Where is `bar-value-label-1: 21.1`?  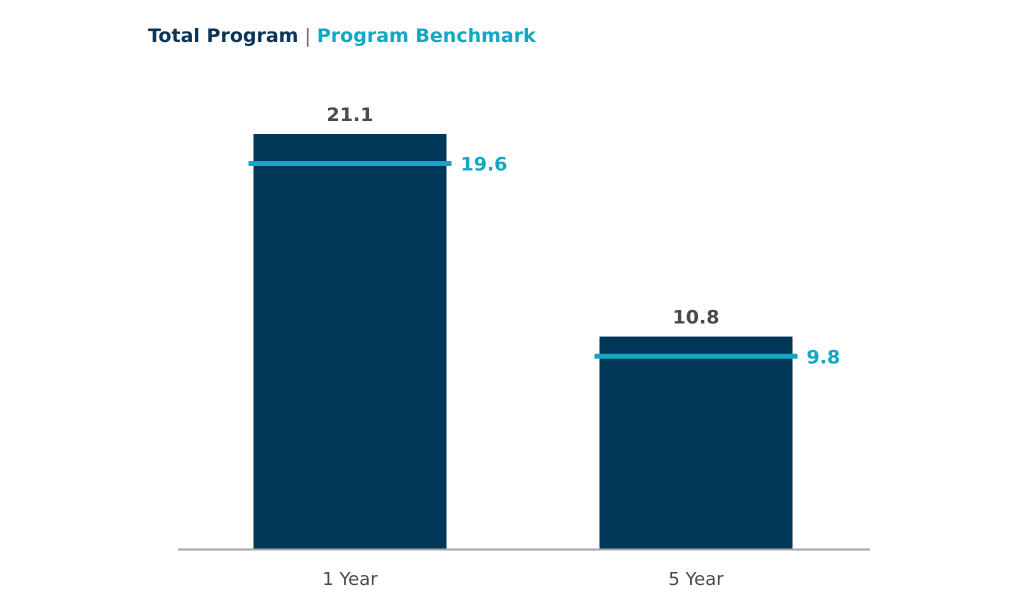 bar-value-label-1: 21.1 is located at coordinates (350, 115).